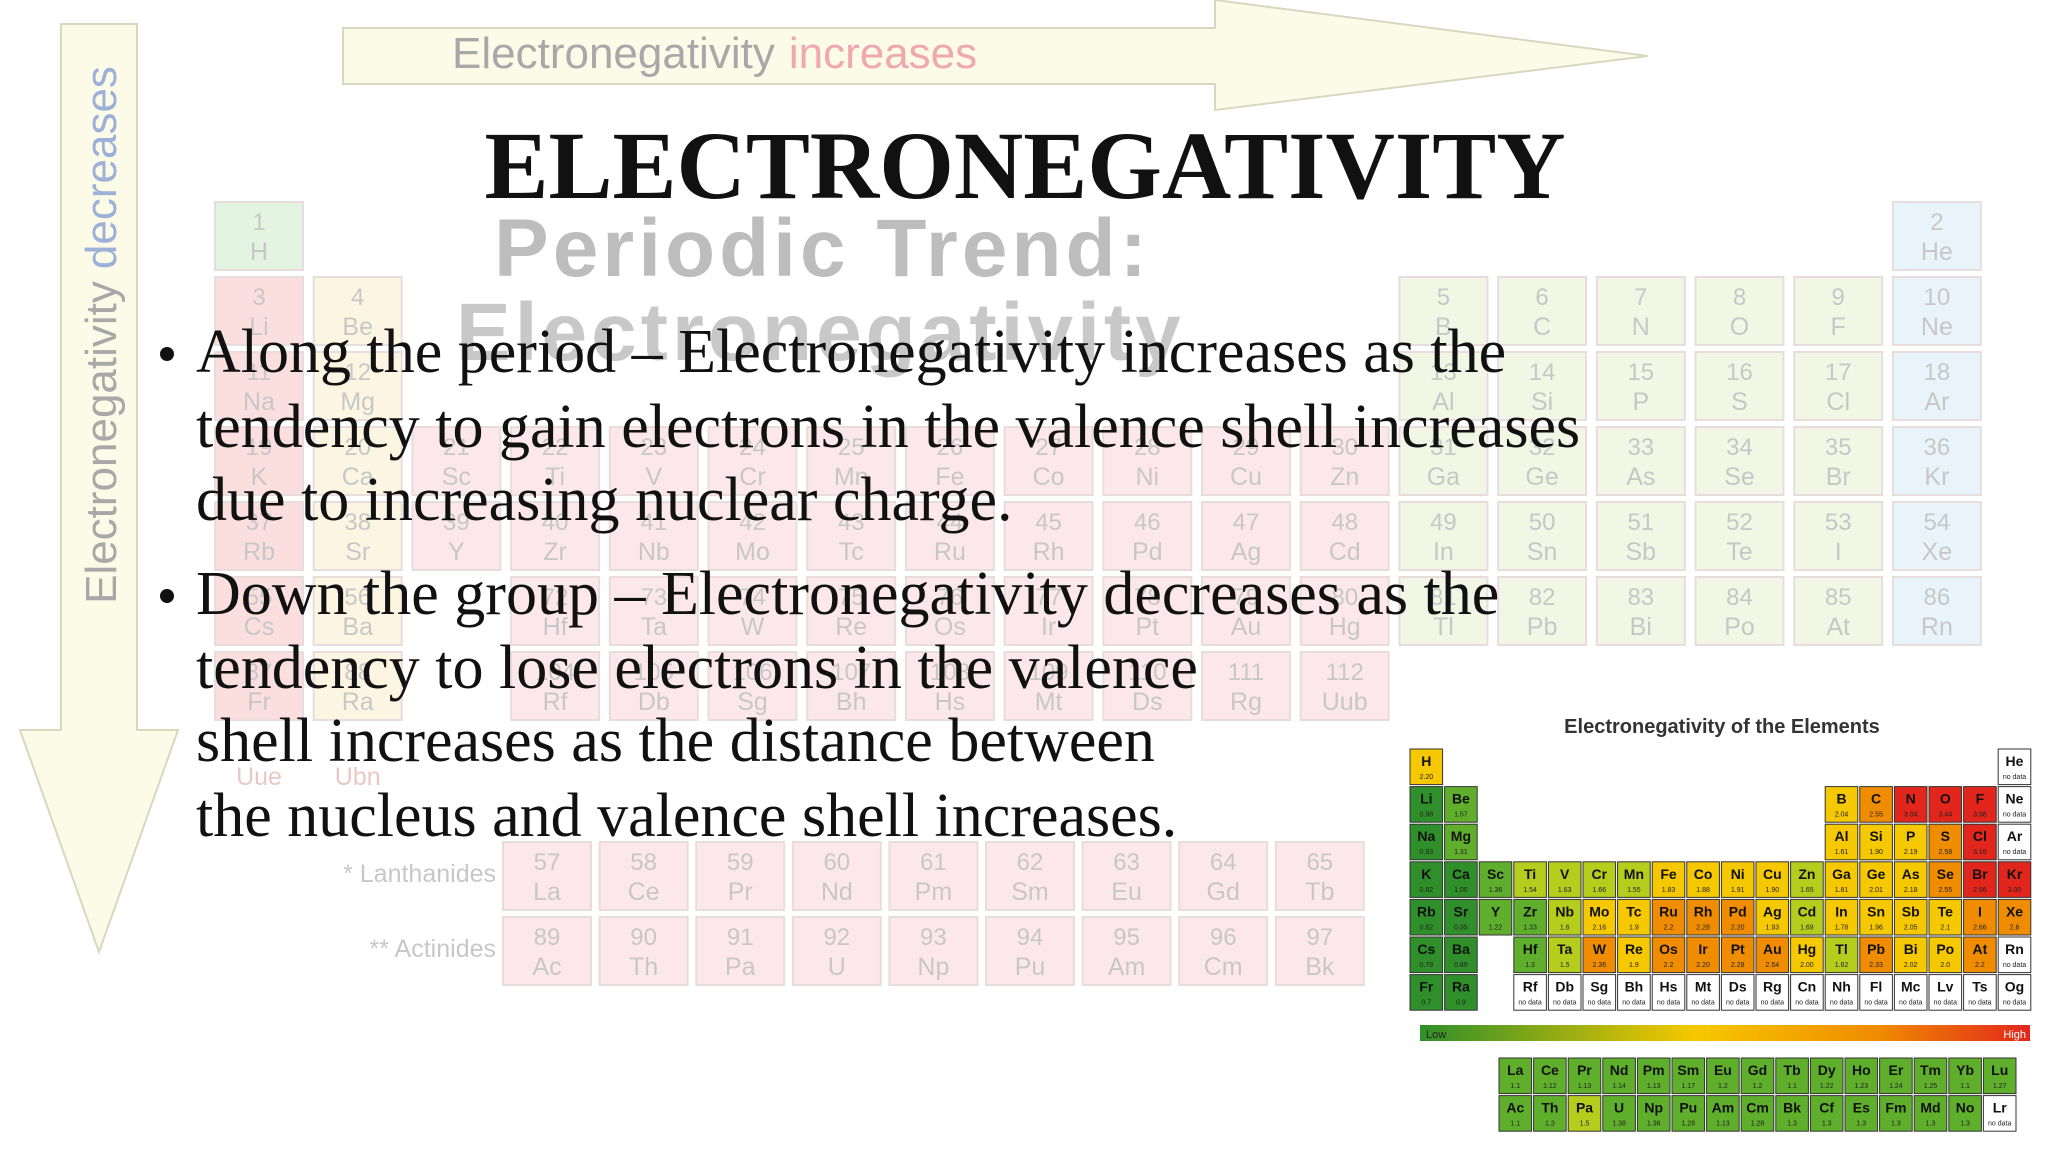  I want to click on inset-element-value: 1.12, so click(1550, 1086).